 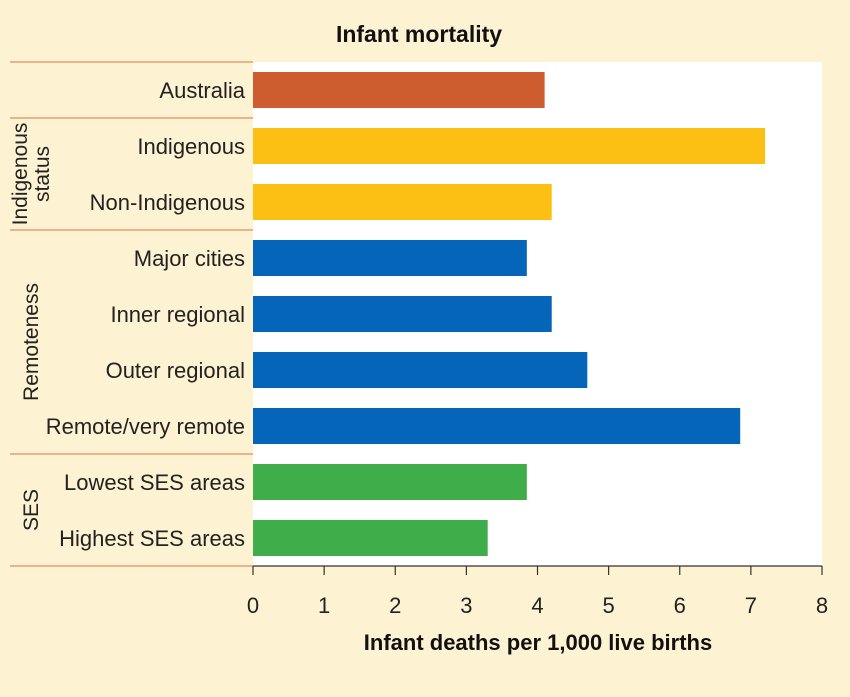 What do you see at coordinates (538, 642) in the screenshot?
I see `x-axis-label: Infant deaths per 1,000 live births` at bounding box center [538, 642].